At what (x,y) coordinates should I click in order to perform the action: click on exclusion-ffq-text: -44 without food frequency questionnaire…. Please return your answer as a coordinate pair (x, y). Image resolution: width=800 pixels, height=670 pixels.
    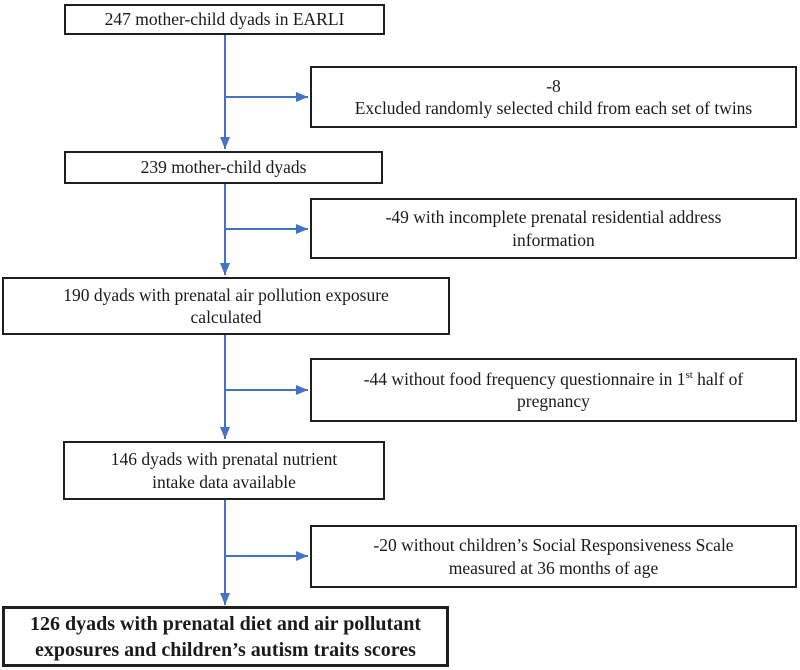
    Looking at the image, I should click on (554, 390).